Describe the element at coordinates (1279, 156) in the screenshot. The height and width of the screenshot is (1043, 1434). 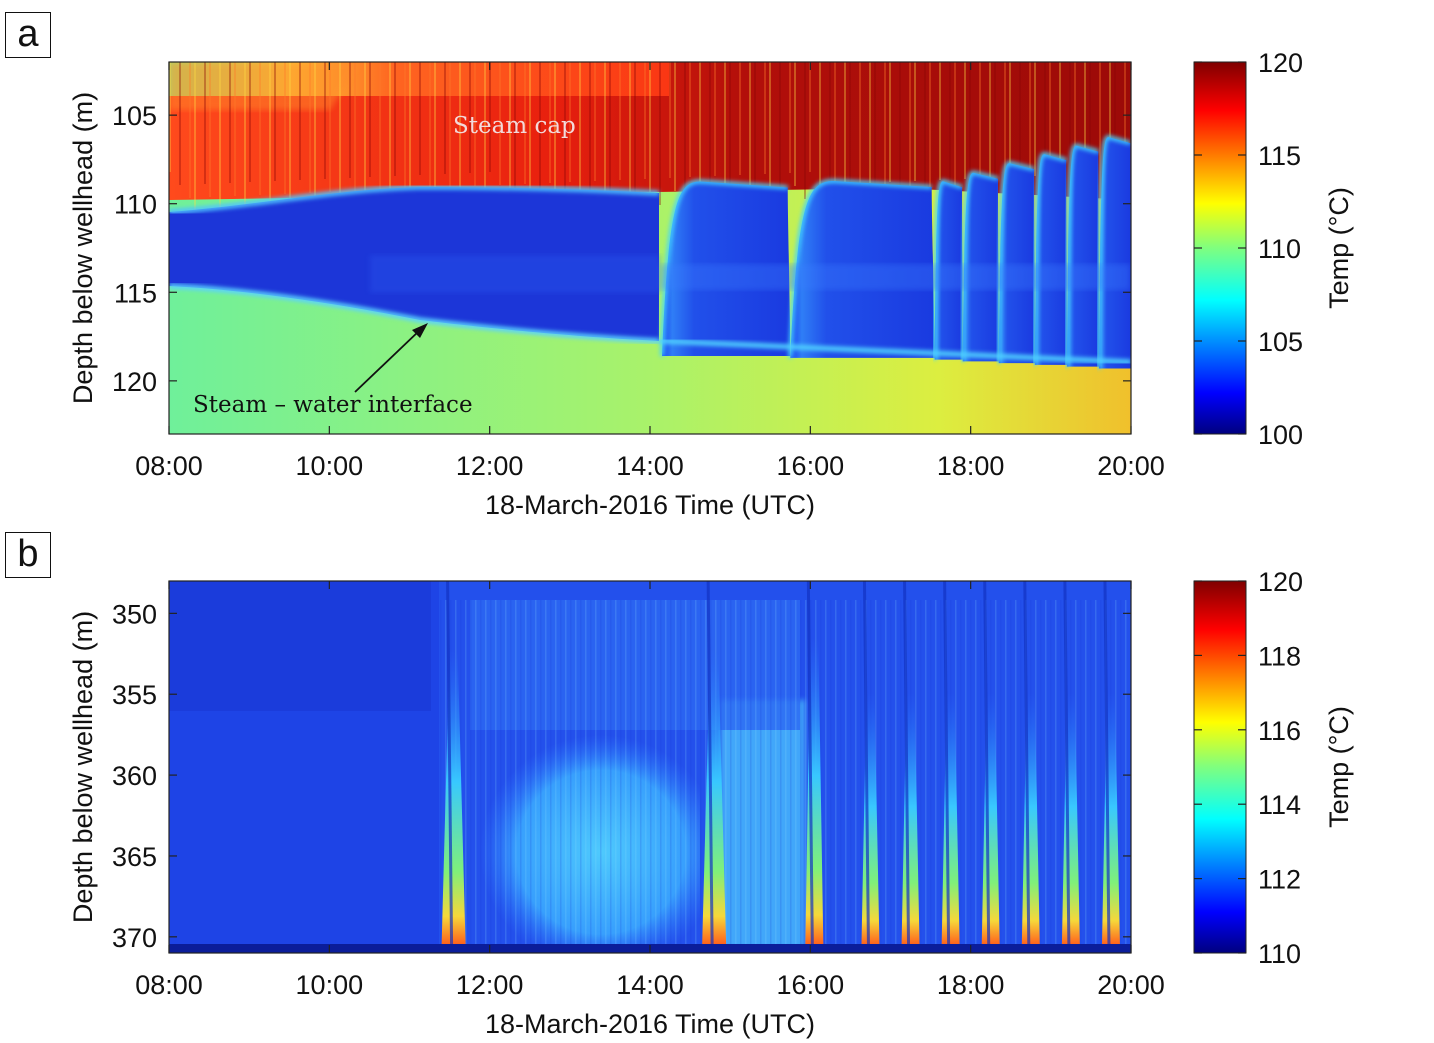
I see `colorbar-tick-label: 115` at that location.